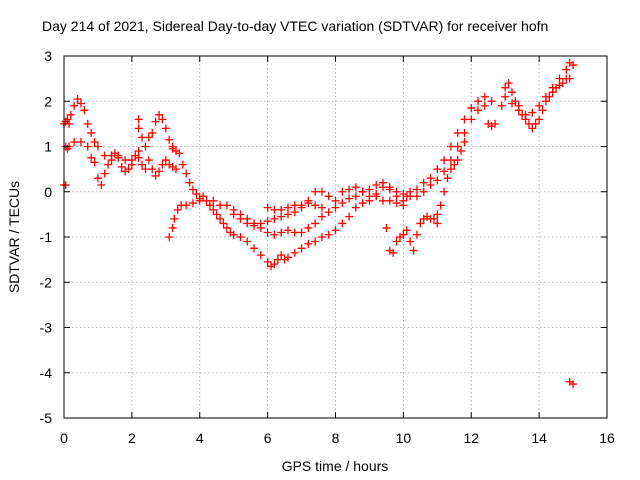 The width and height of the screenshot is (640, 480). What do you see at coordinates (46, 237) in the screenshot?
I see `y-tick-labels: 3 2 1 0 -1 -2 -3 -4 -5` at bounding box center [46, 237].